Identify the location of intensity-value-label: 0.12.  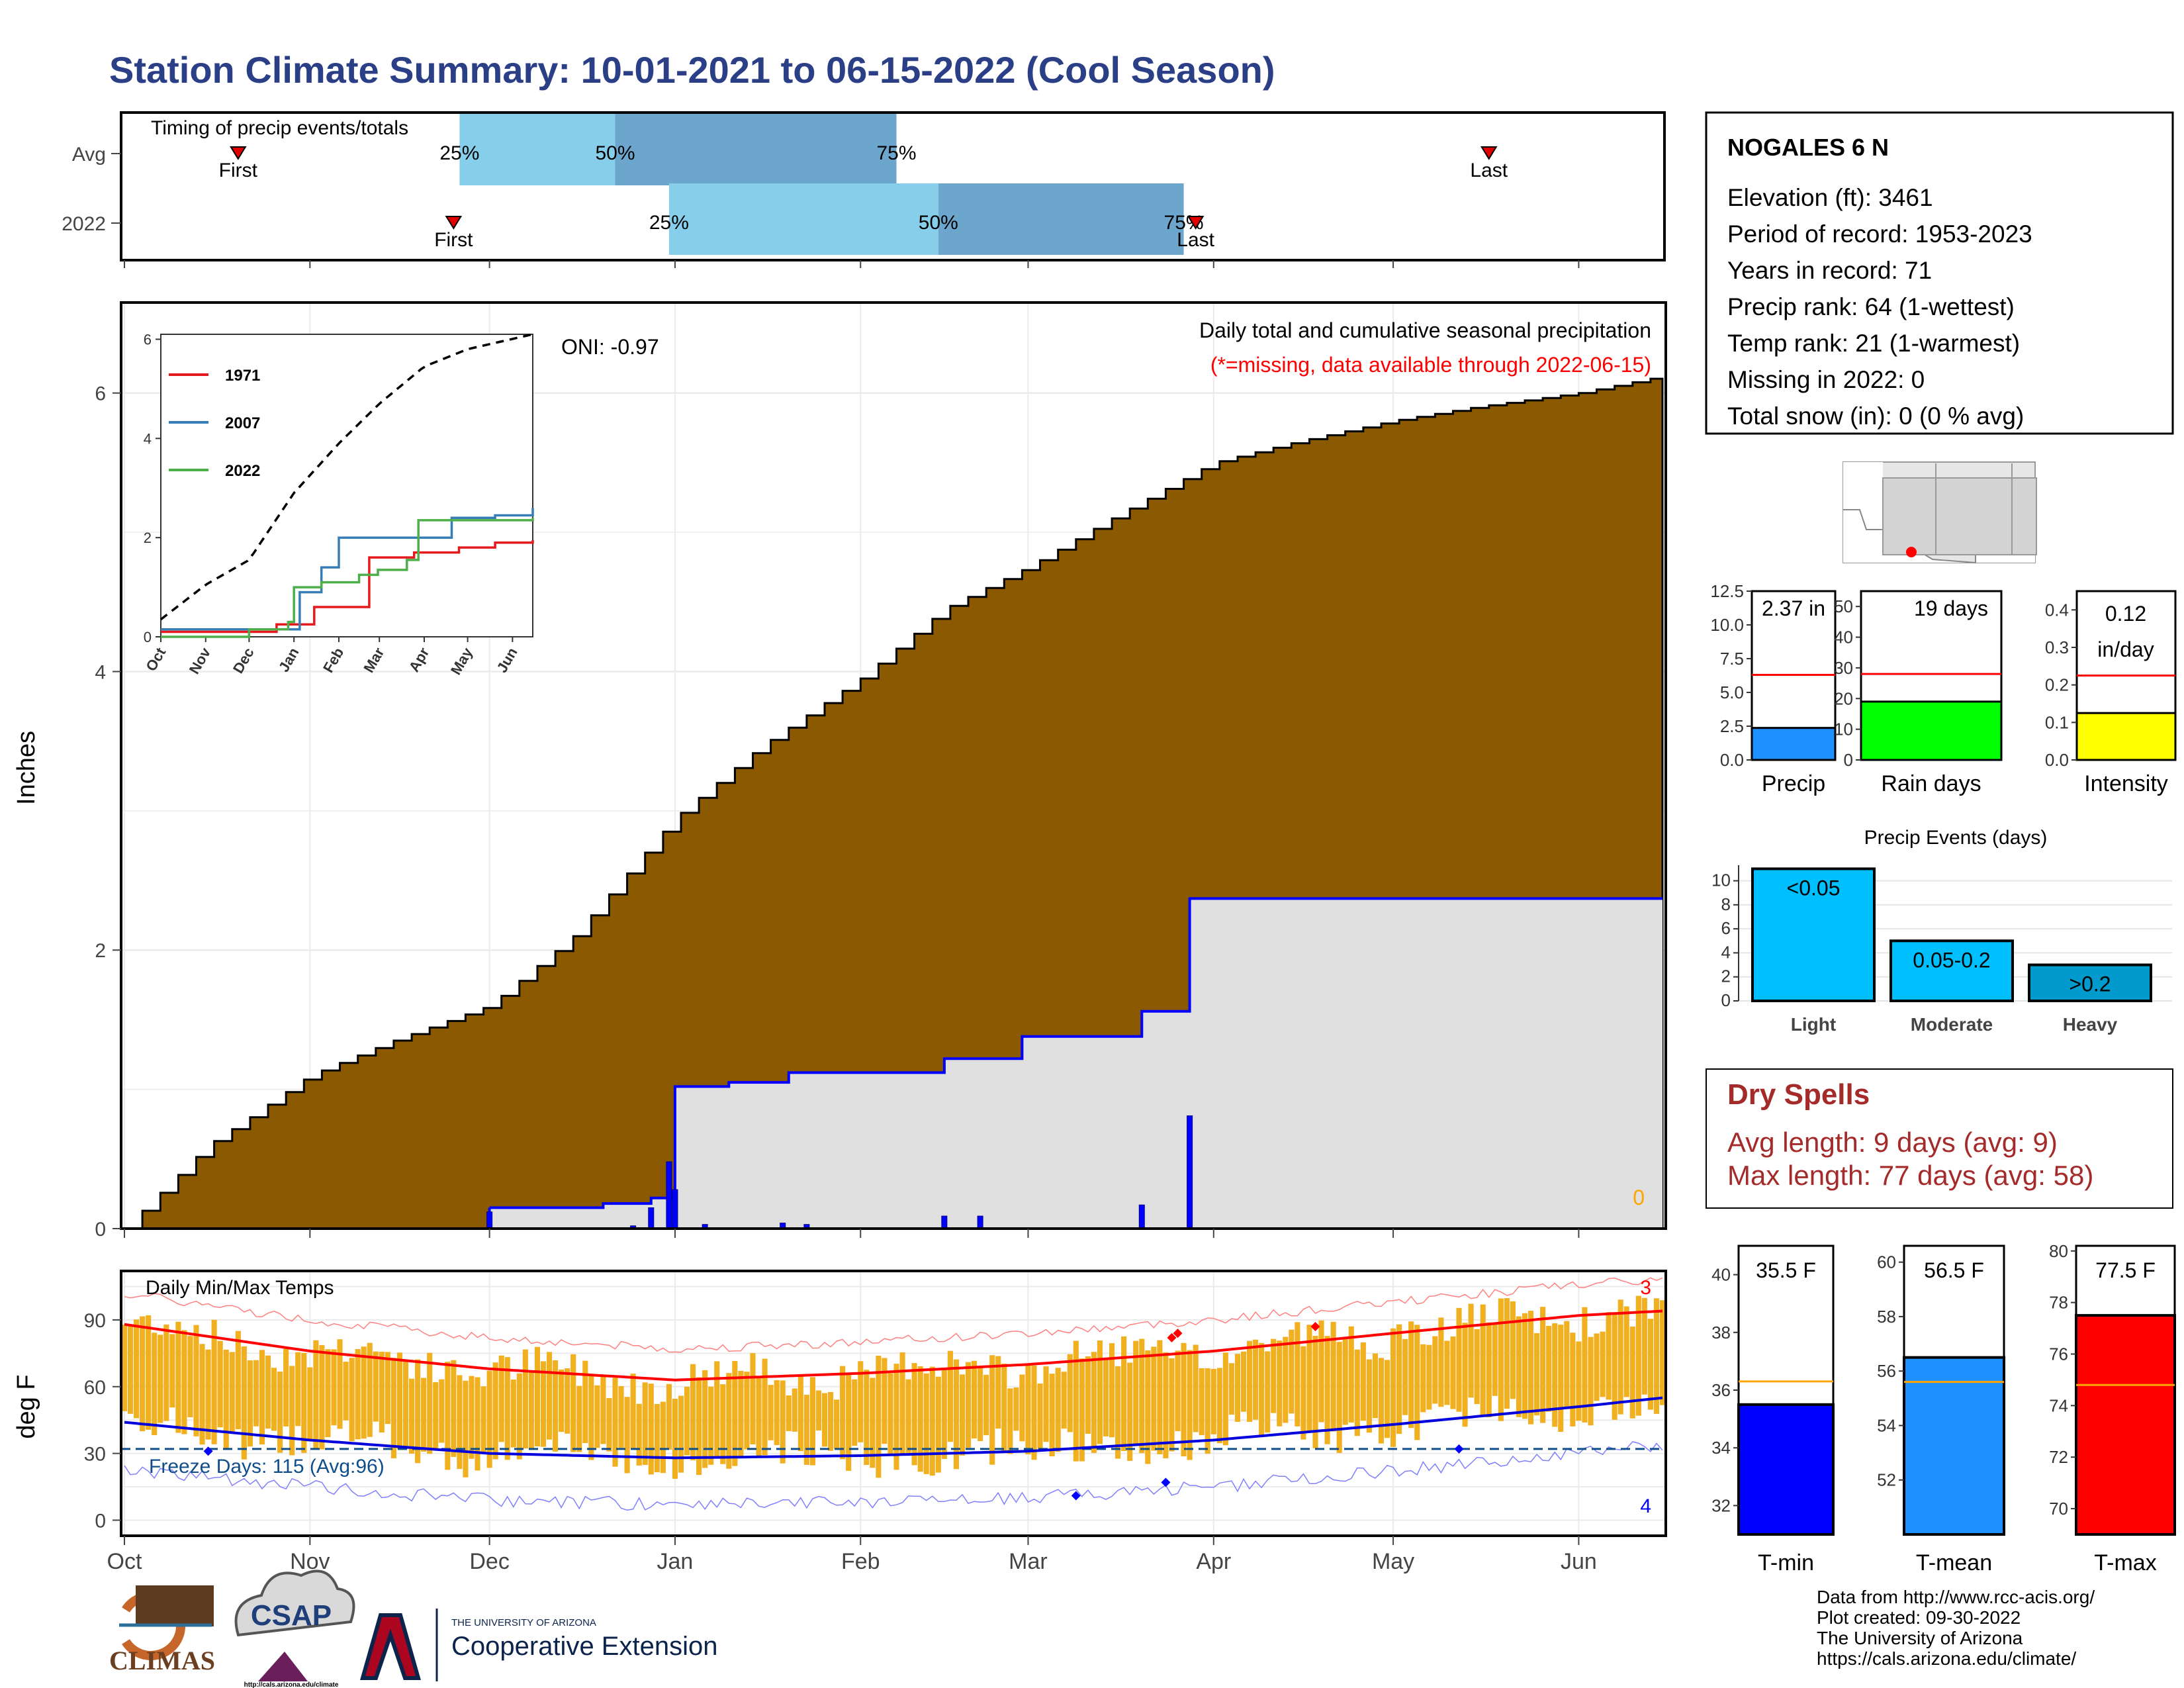
(2125, 614).